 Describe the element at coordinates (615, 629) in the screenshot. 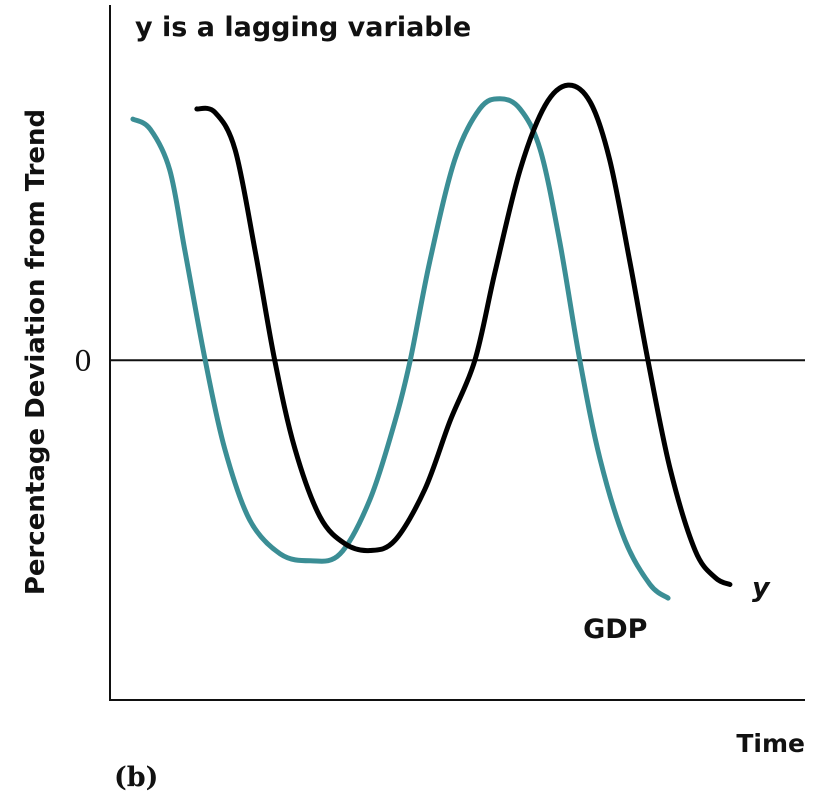

I see `series-label: GDP` at that location.